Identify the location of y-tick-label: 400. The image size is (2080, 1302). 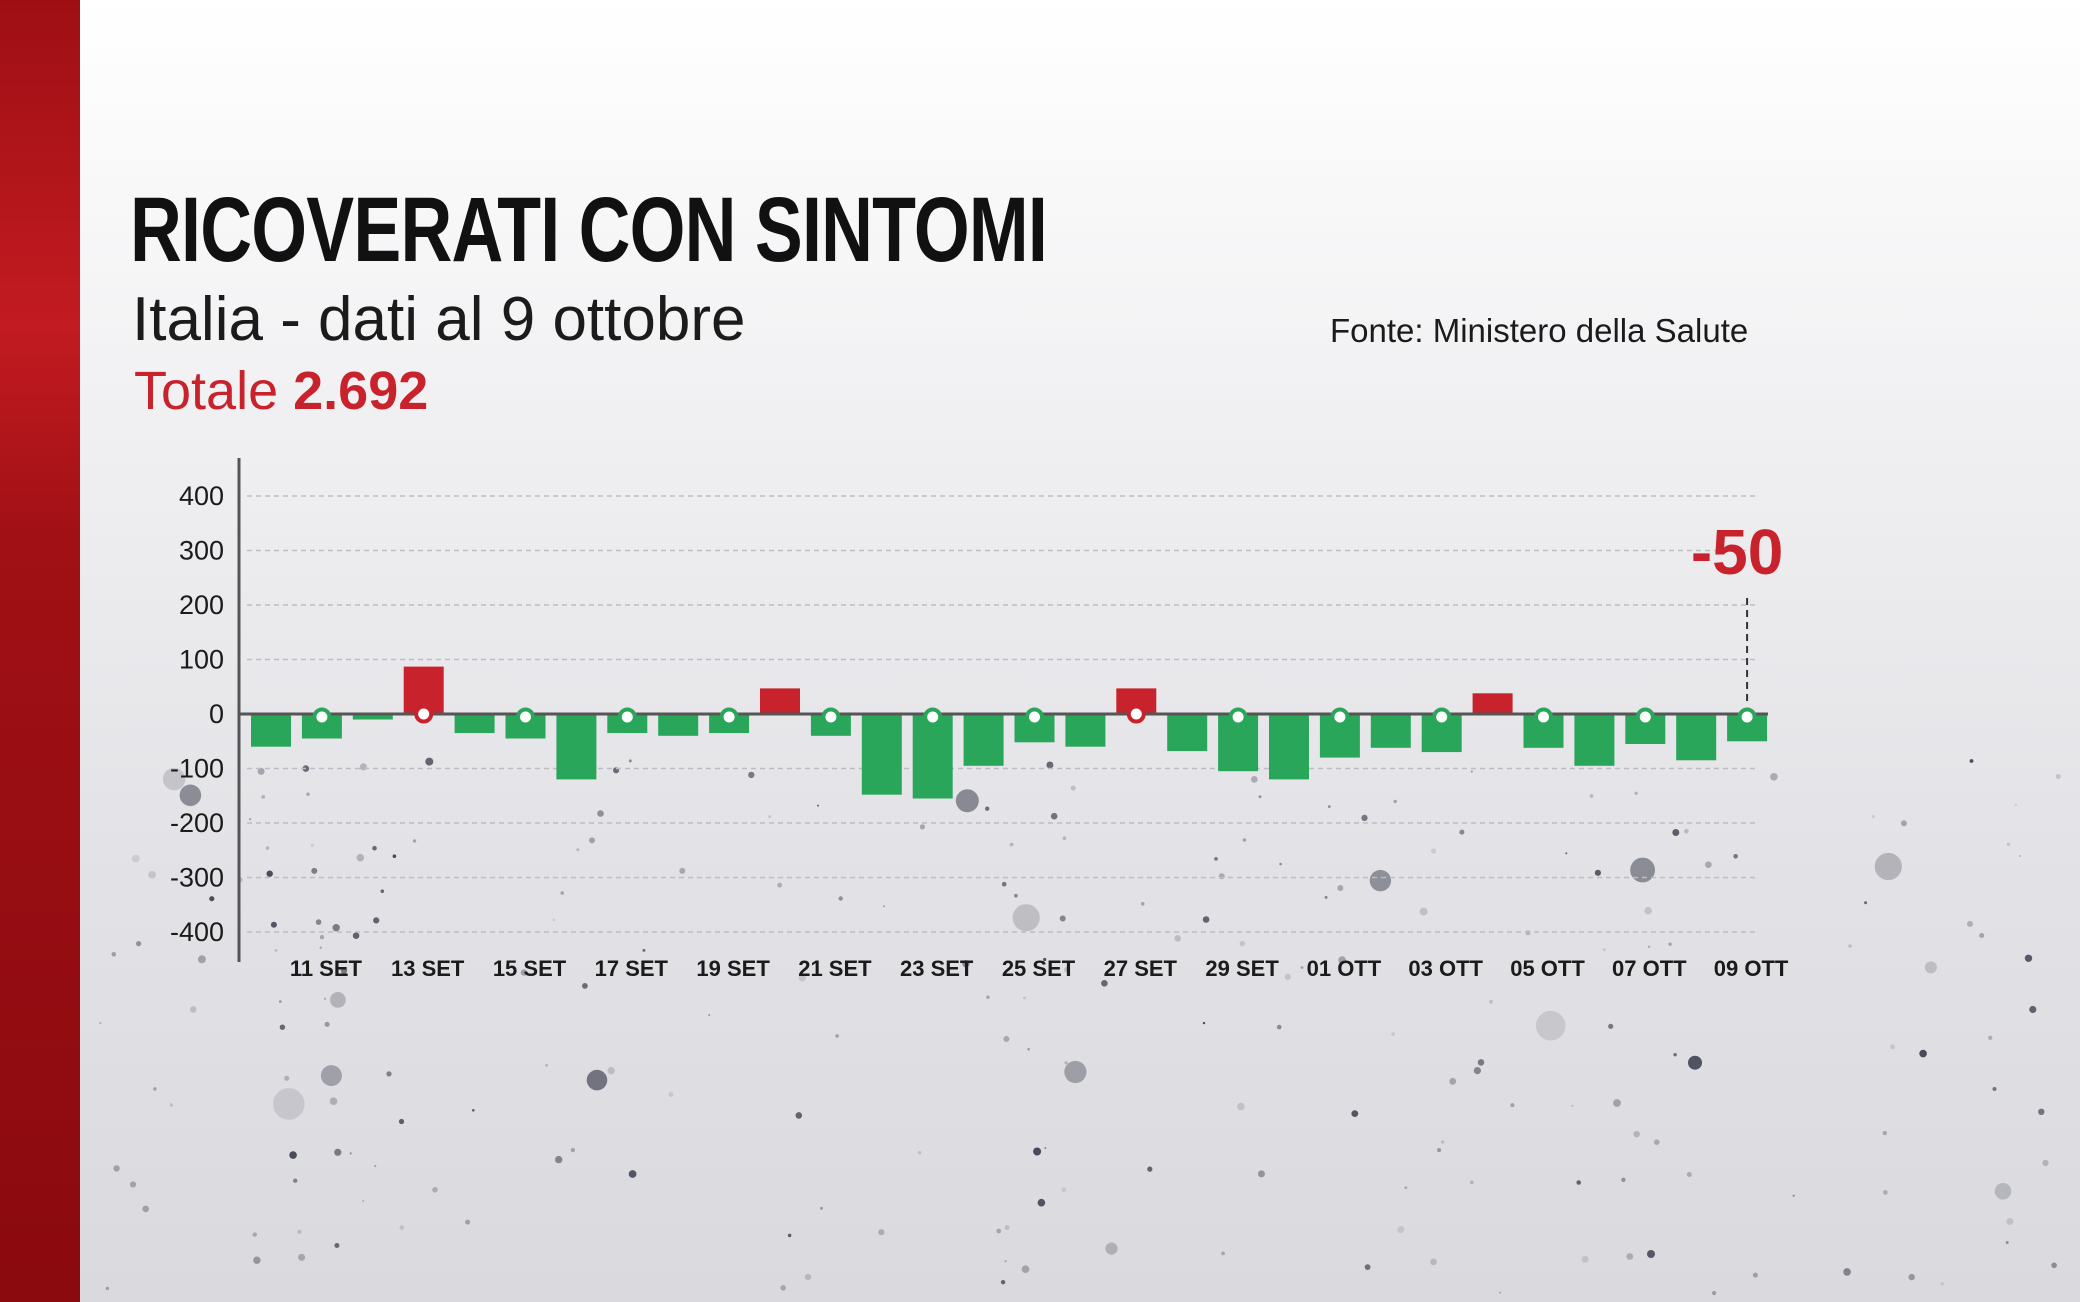
(201, 496).